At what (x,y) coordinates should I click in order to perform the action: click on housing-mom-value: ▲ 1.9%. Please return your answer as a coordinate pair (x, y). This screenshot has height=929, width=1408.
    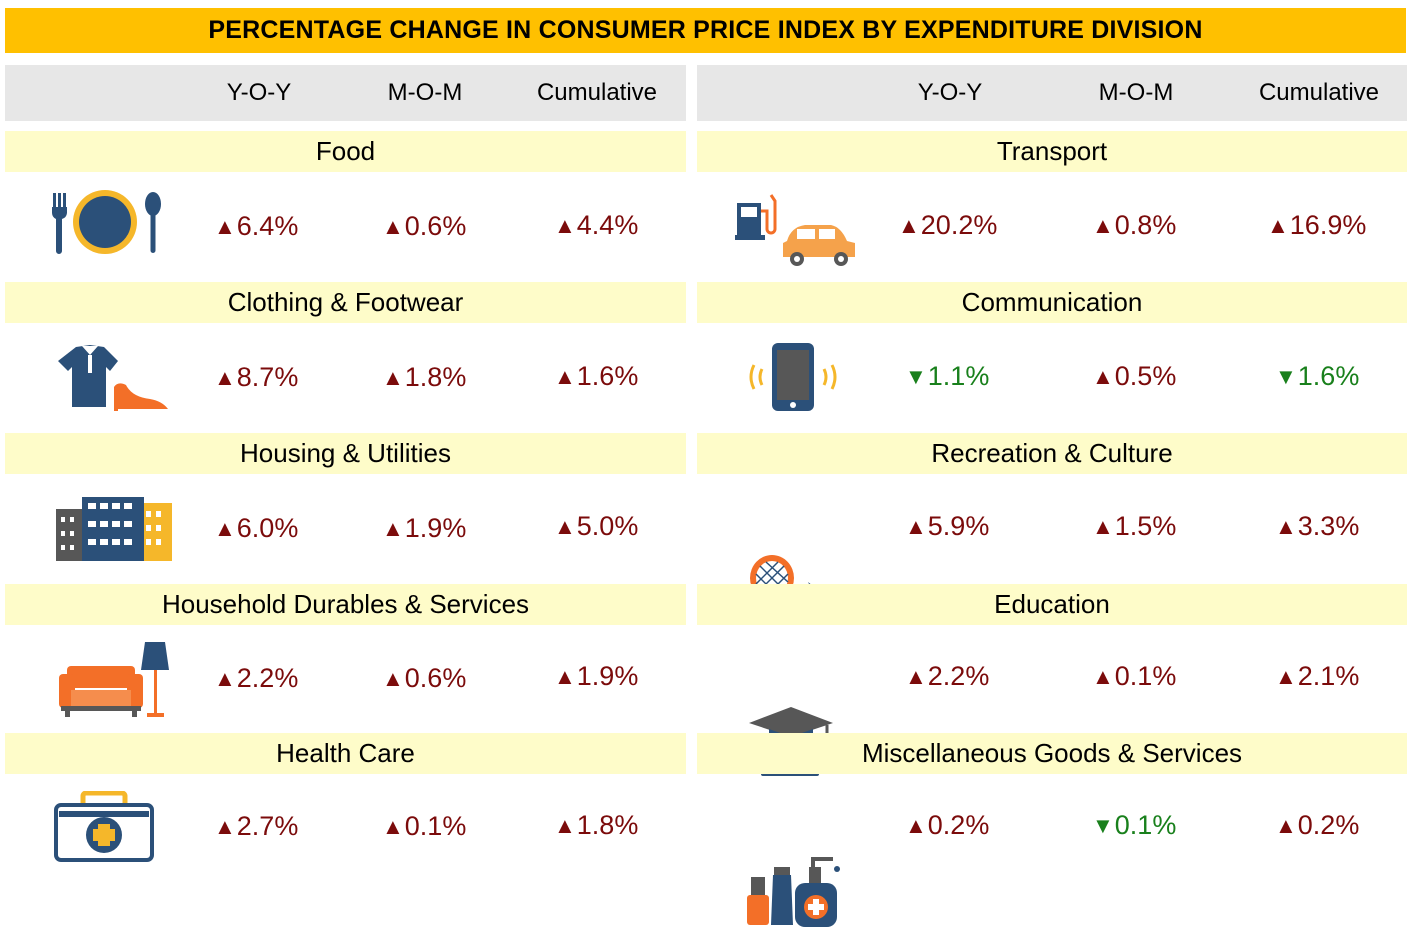
    Looking at the image, I should click on (424, 528).